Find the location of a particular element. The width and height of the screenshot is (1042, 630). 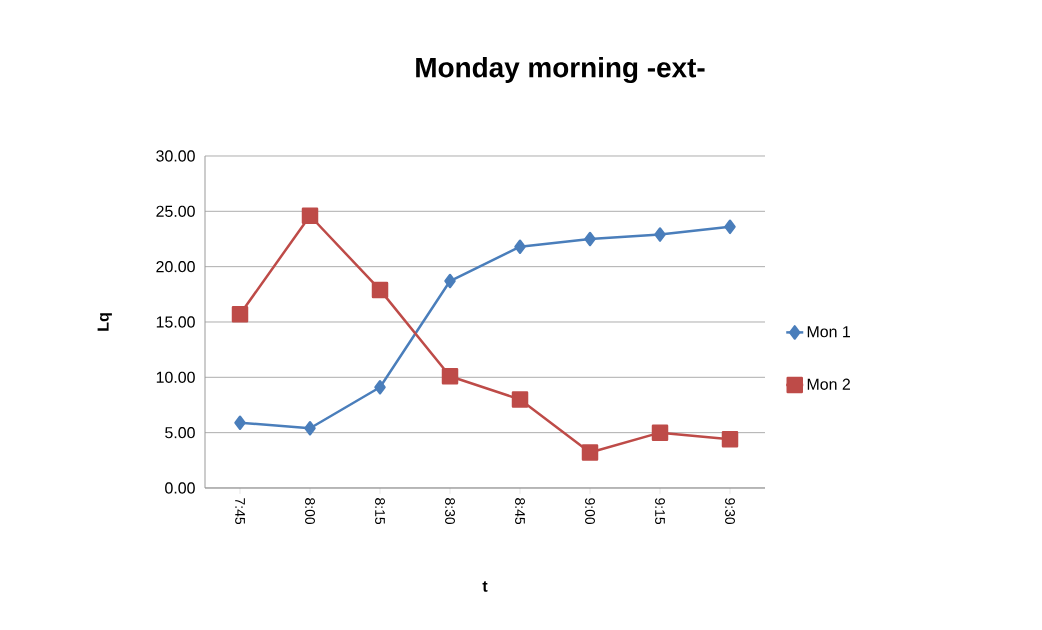

y-tick-label: 20.00 is located at coordinates (175, 267).